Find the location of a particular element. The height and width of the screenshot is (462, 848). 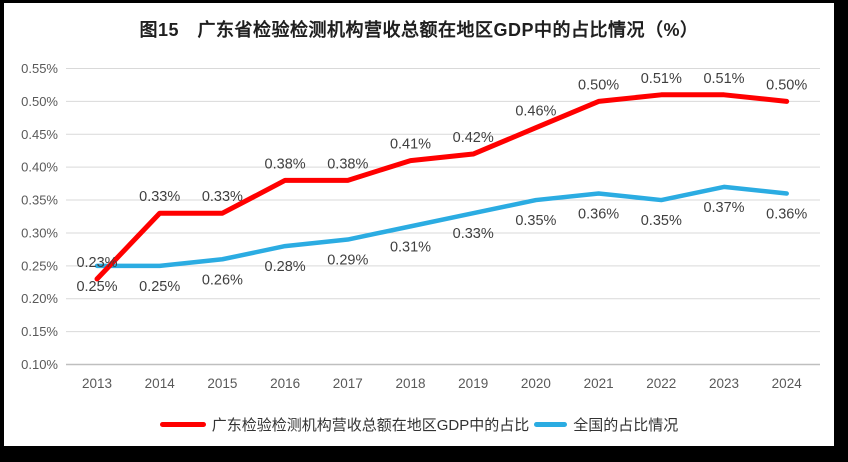

y-tick-label: 0.25% is located at coordinates (39, 265).